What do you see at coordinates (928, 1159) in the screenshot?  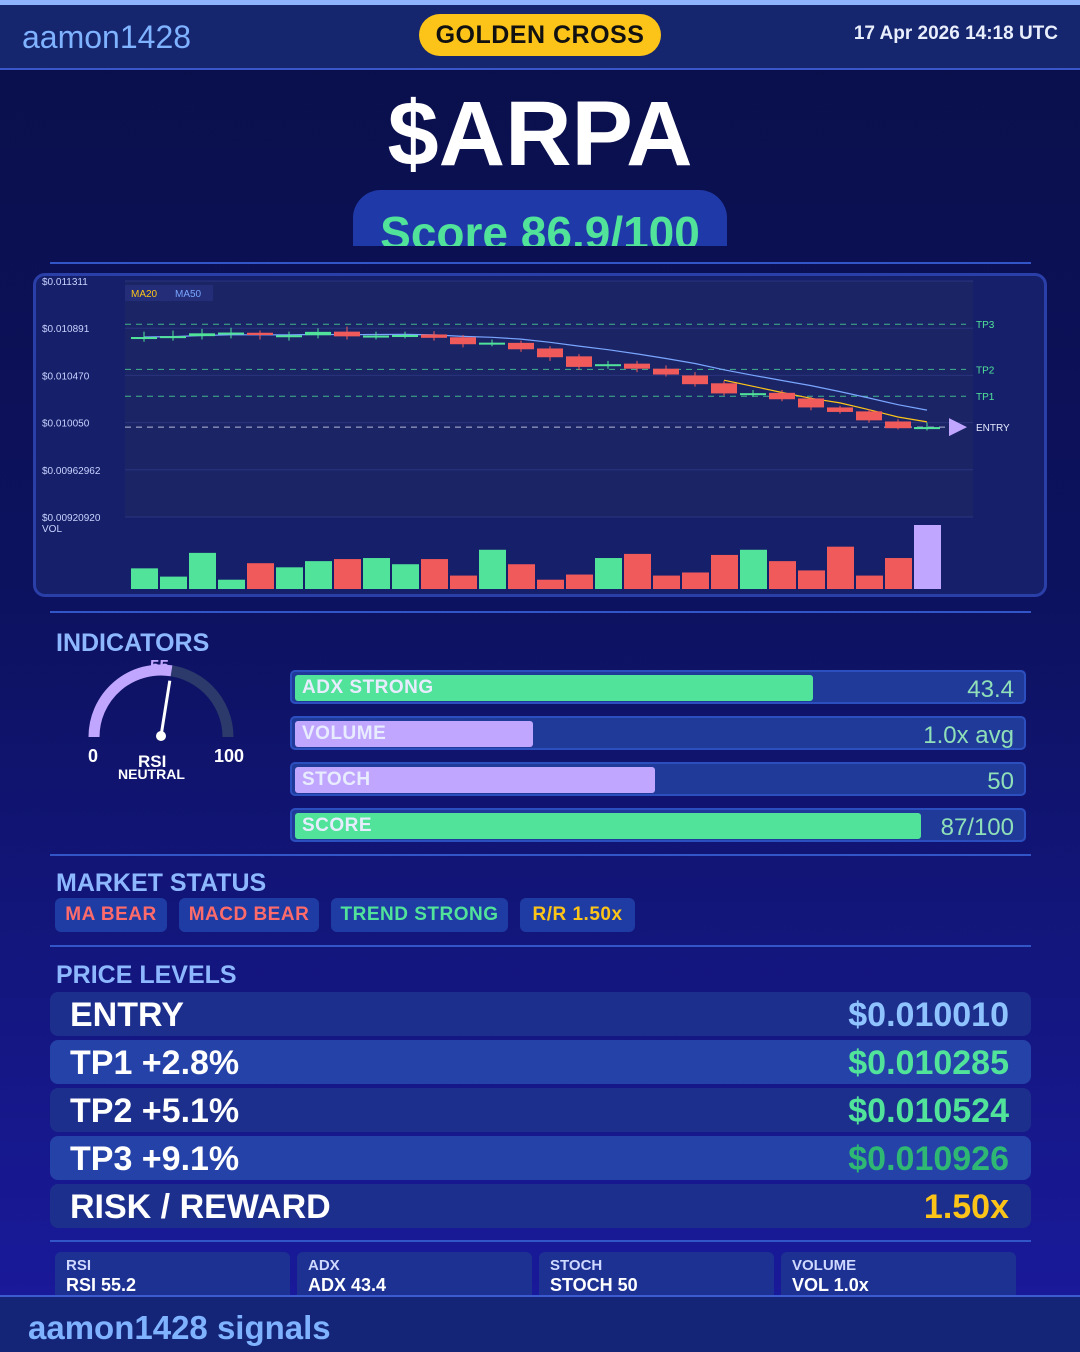 I see `level-value: $0.010926` at bounding box center [928, 1159].